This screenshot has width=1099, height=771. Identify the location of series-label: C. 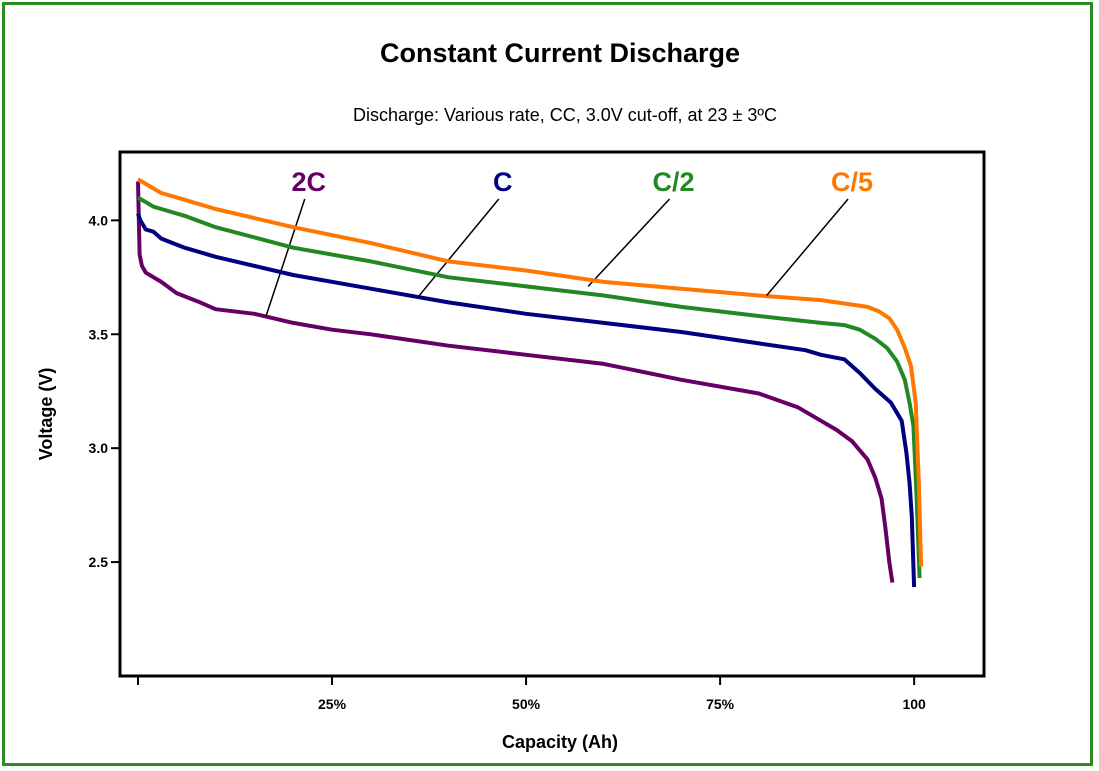
(503, 182).